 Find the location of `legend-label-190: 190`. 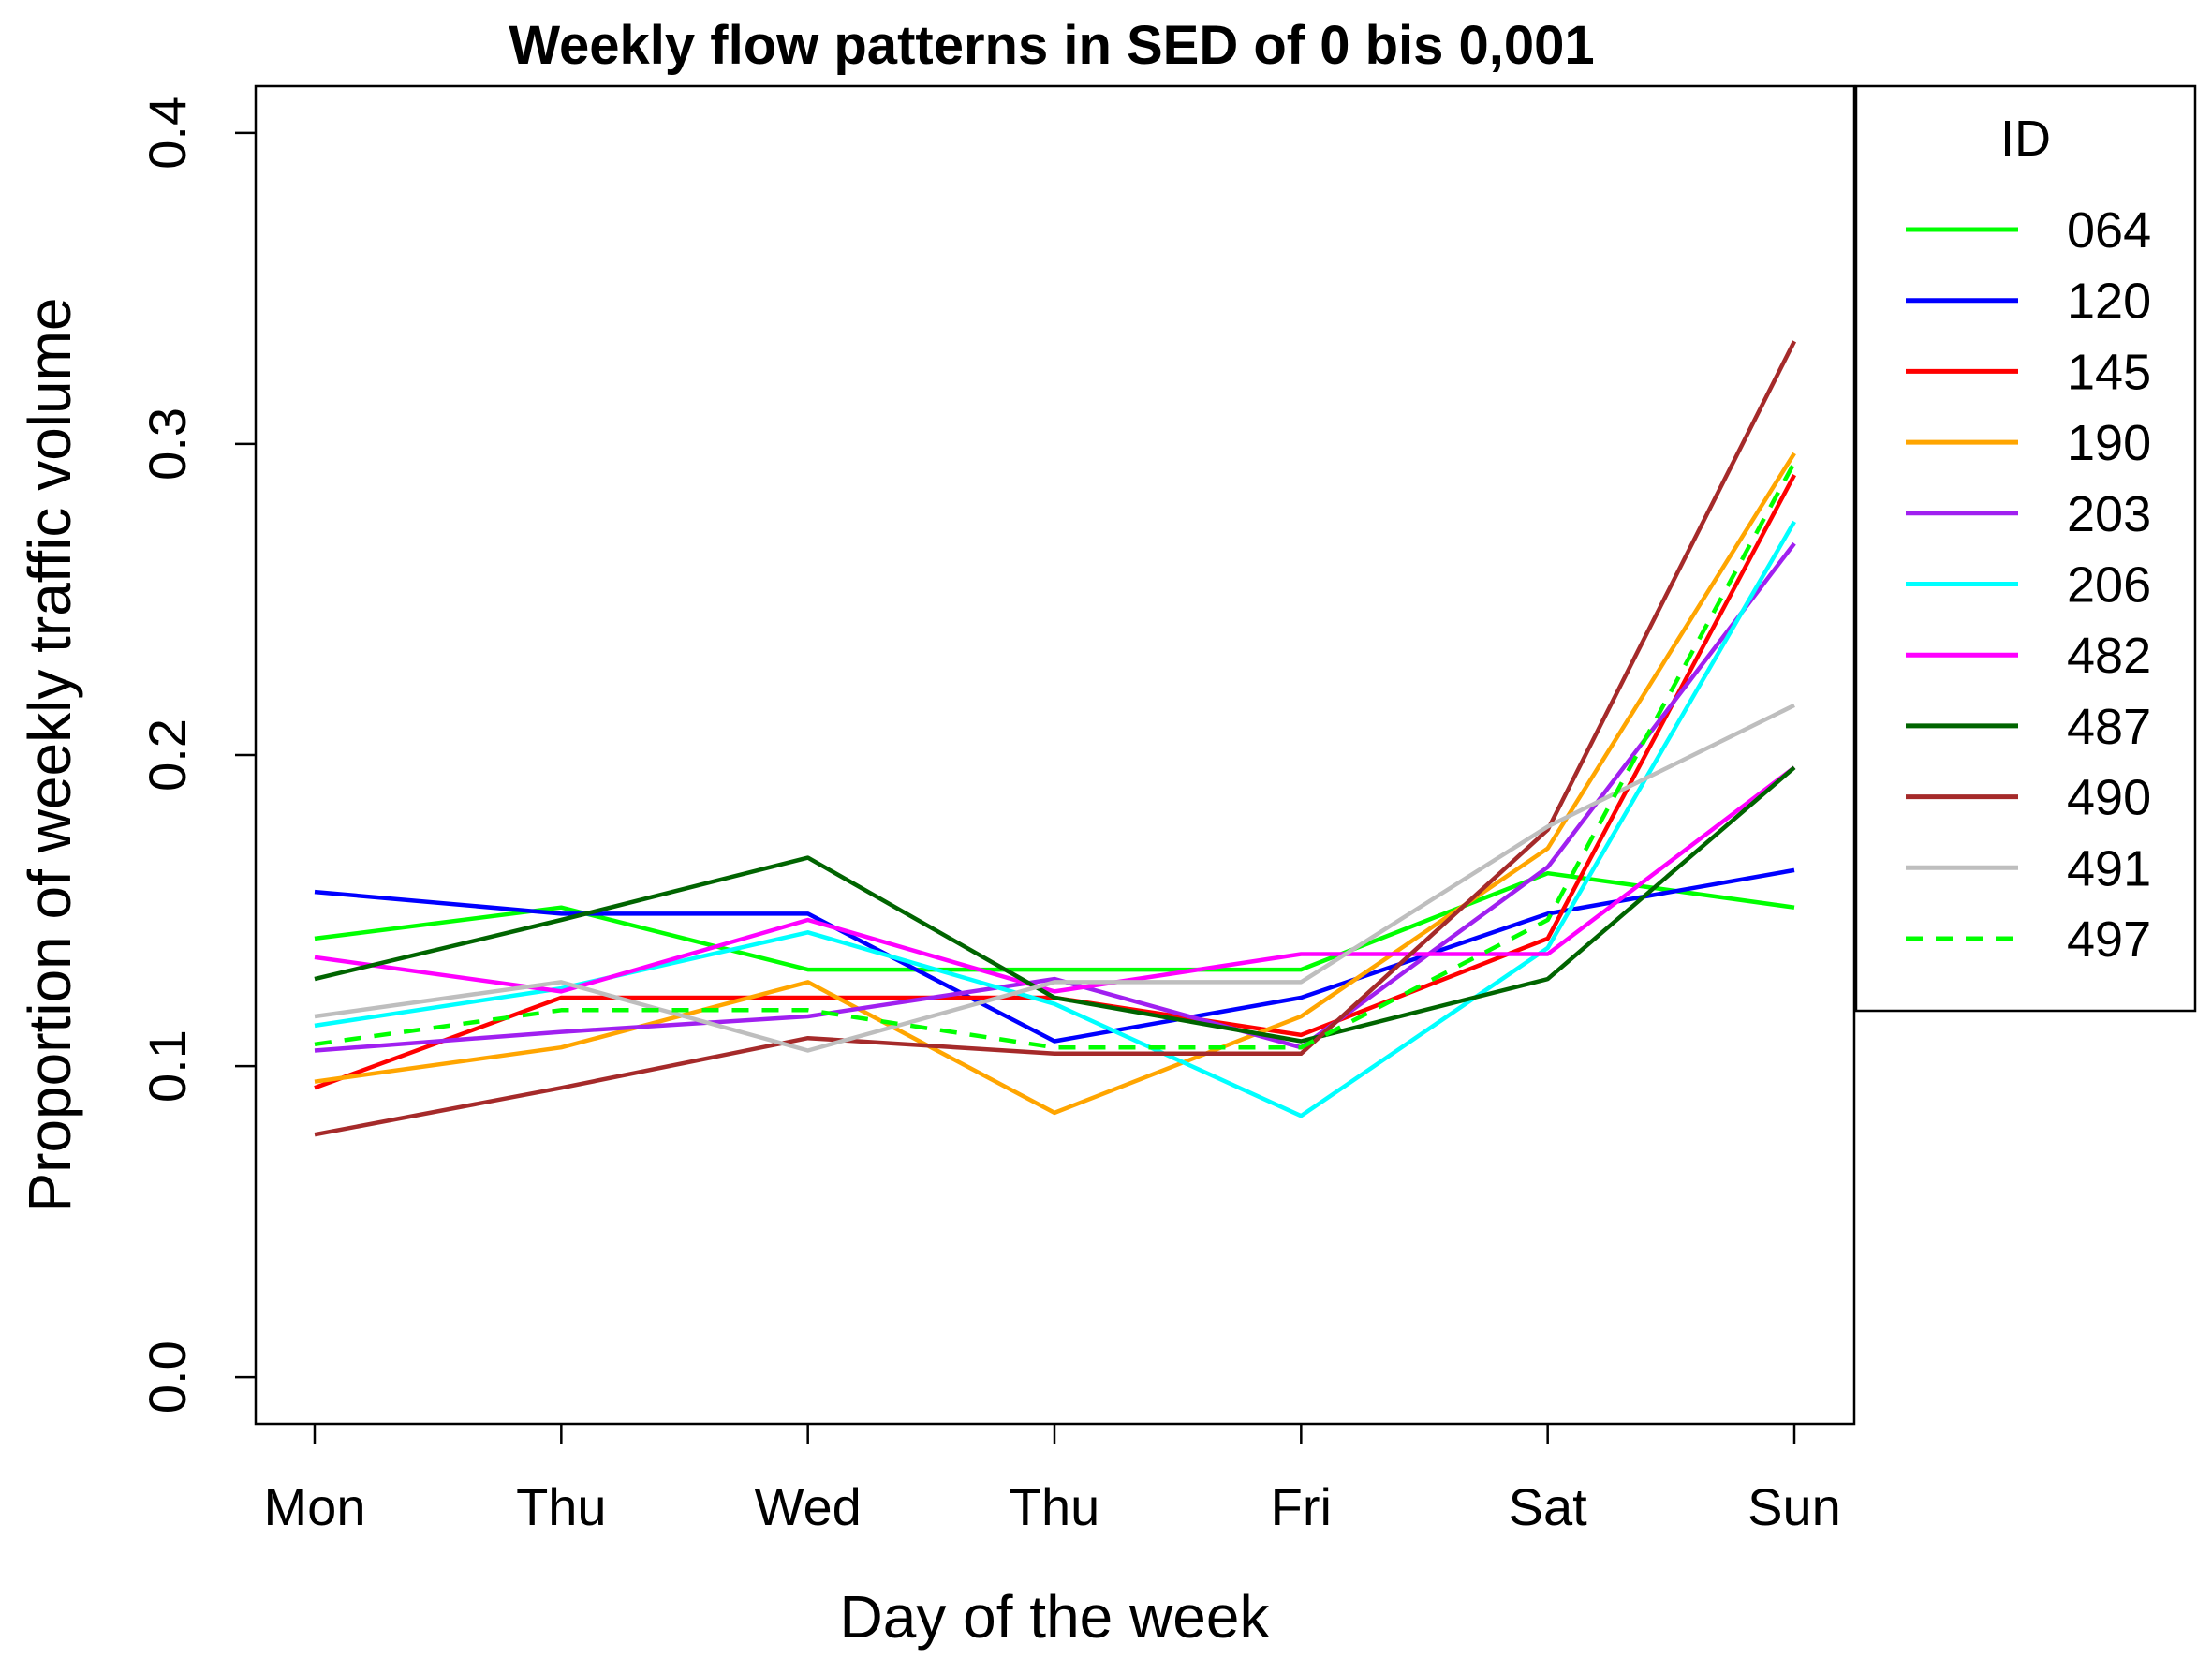

legend-label-190: 190 is located at coordinates (2109, 443).